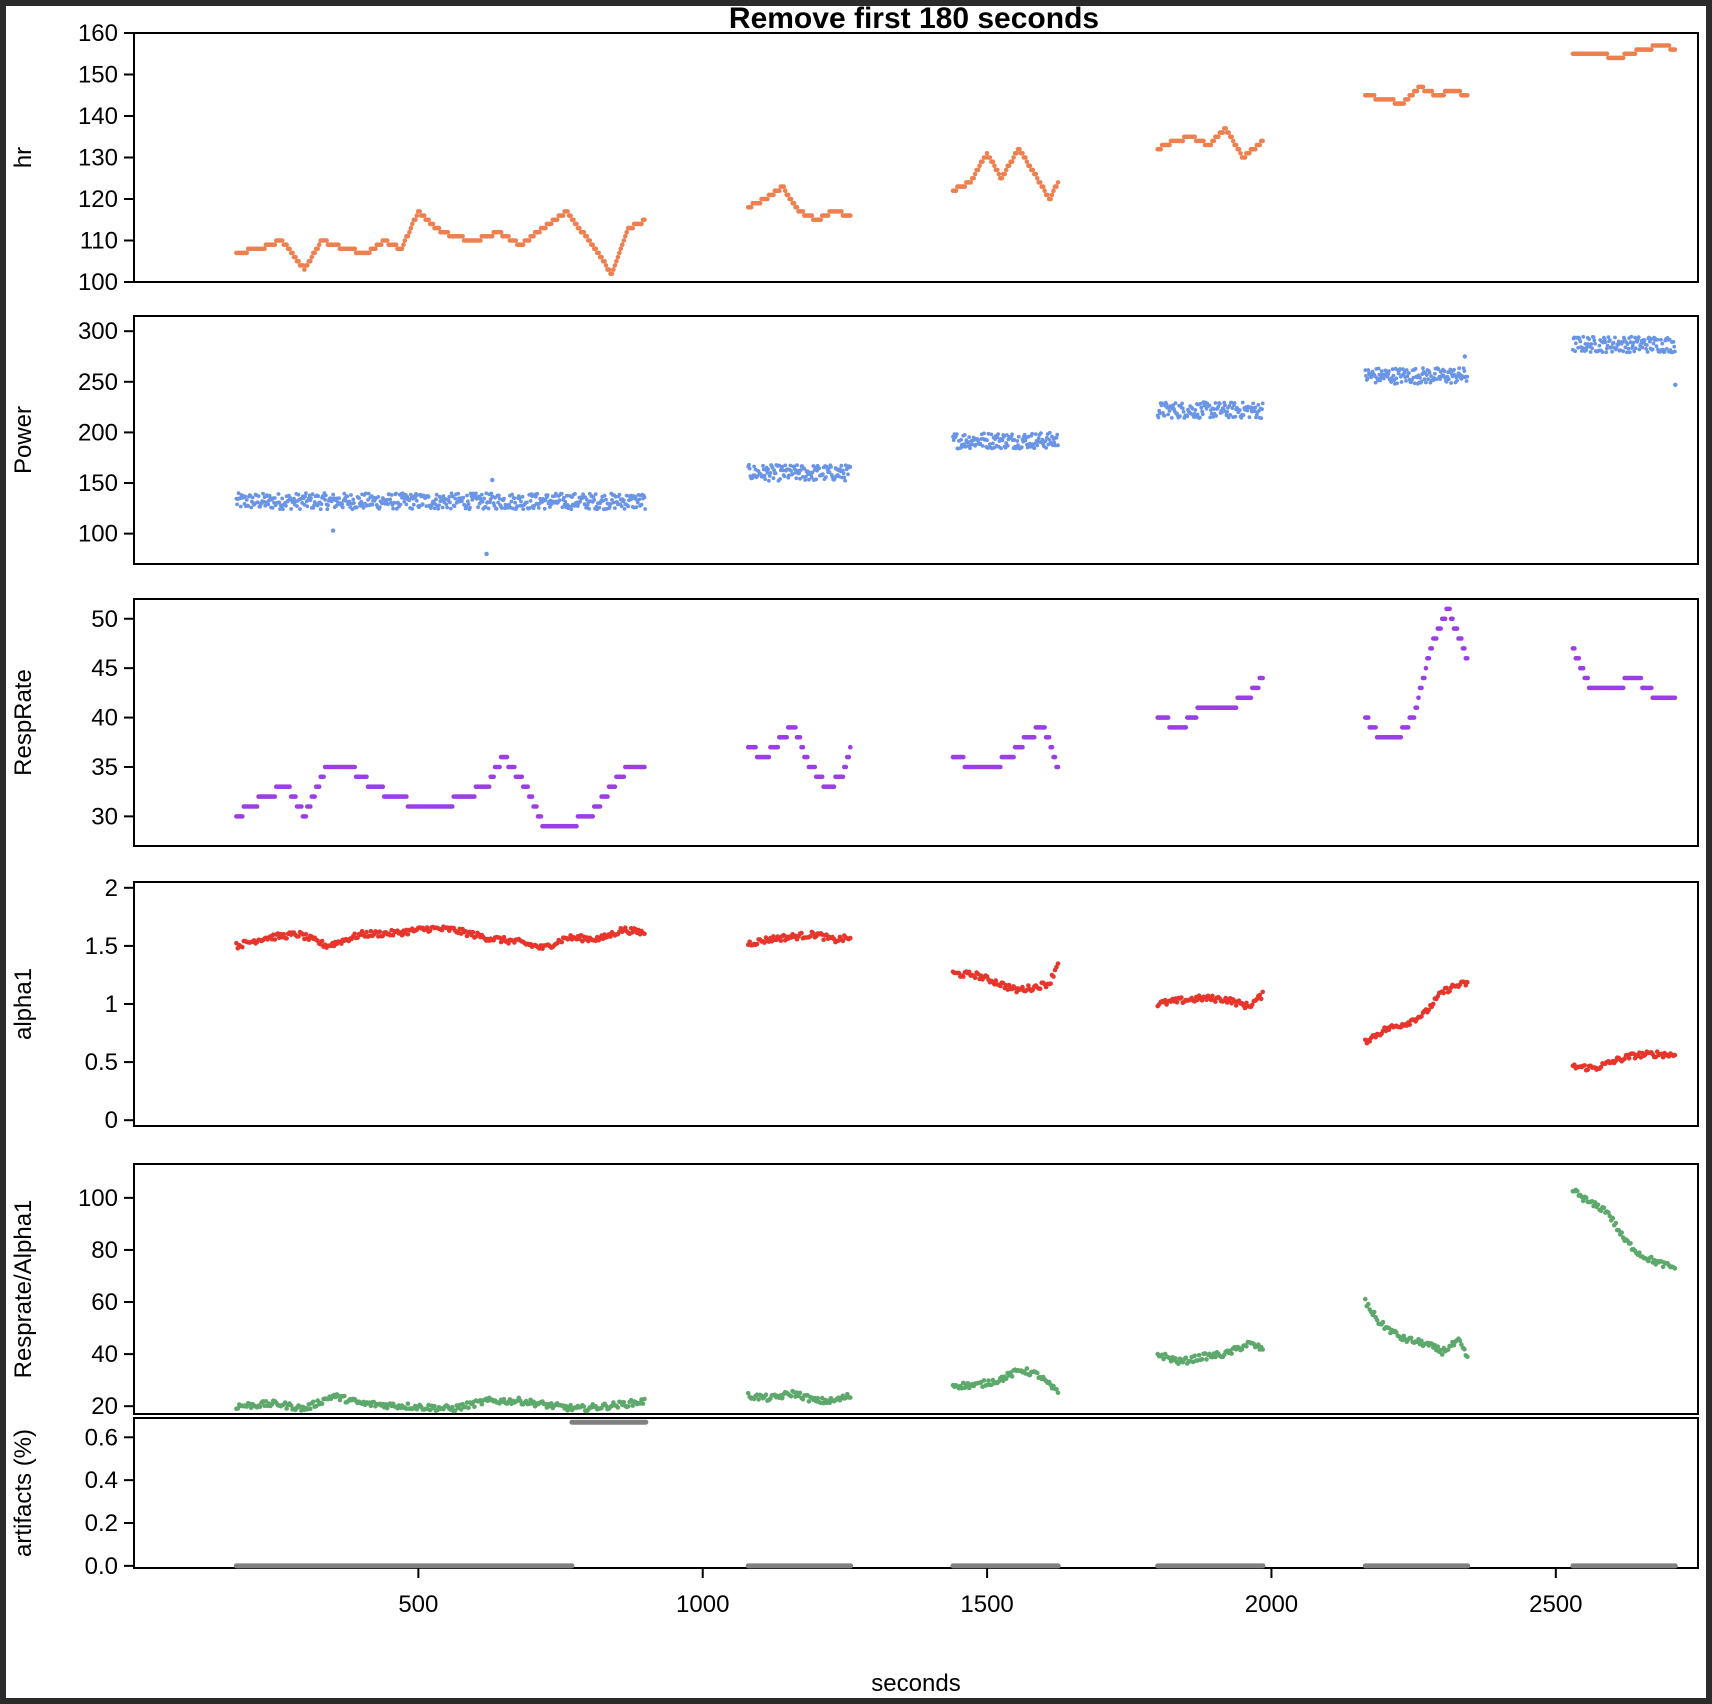  I want to click on panel-3: 30 35 40 45 50 RespRate, so click(854, 722).